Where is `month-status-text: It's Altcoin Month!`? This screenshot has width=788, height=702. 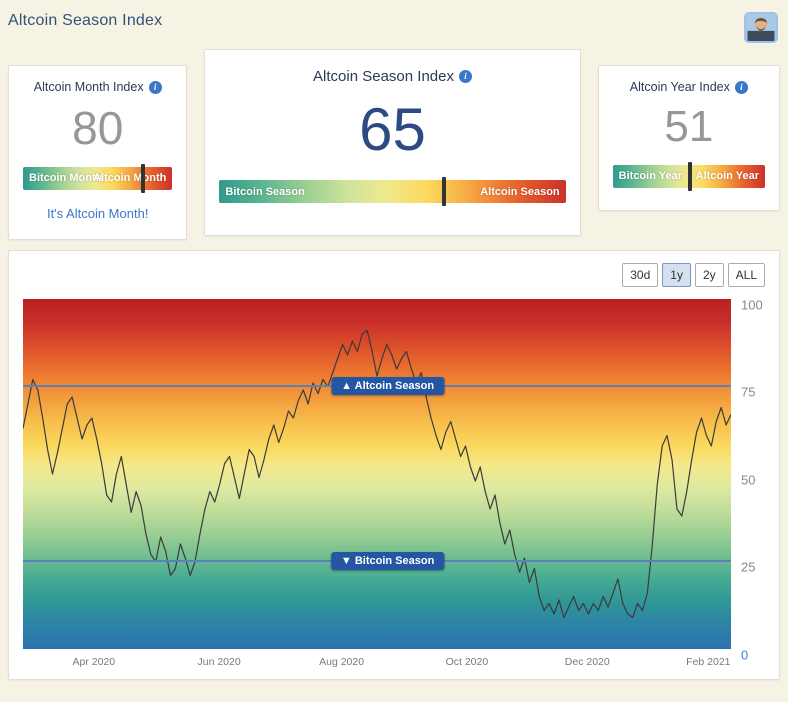 month-status-text: It's Altcoin Month! is located at coordinates (97, 213).